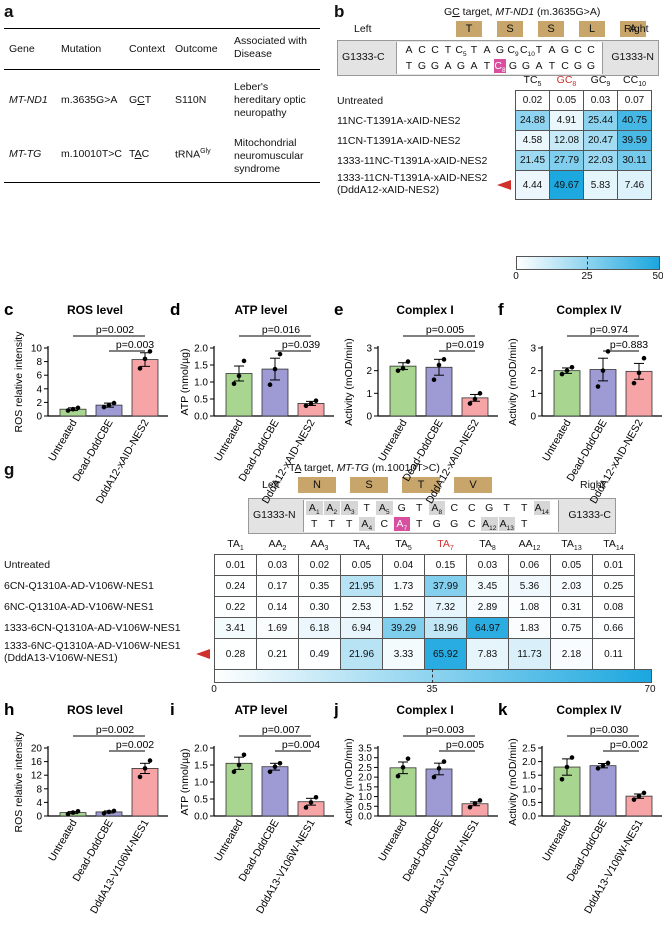 This screenshot has height=940, width=663. Describe the element at coordinates (529, 565) in the screenshot. I see `heatmap-cell: 0.06` at that location.